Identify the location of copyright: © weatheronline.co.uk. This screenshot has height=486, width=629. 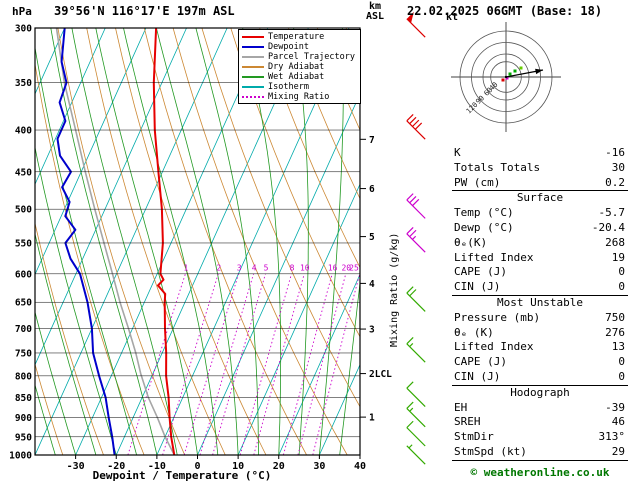
(540, 472).